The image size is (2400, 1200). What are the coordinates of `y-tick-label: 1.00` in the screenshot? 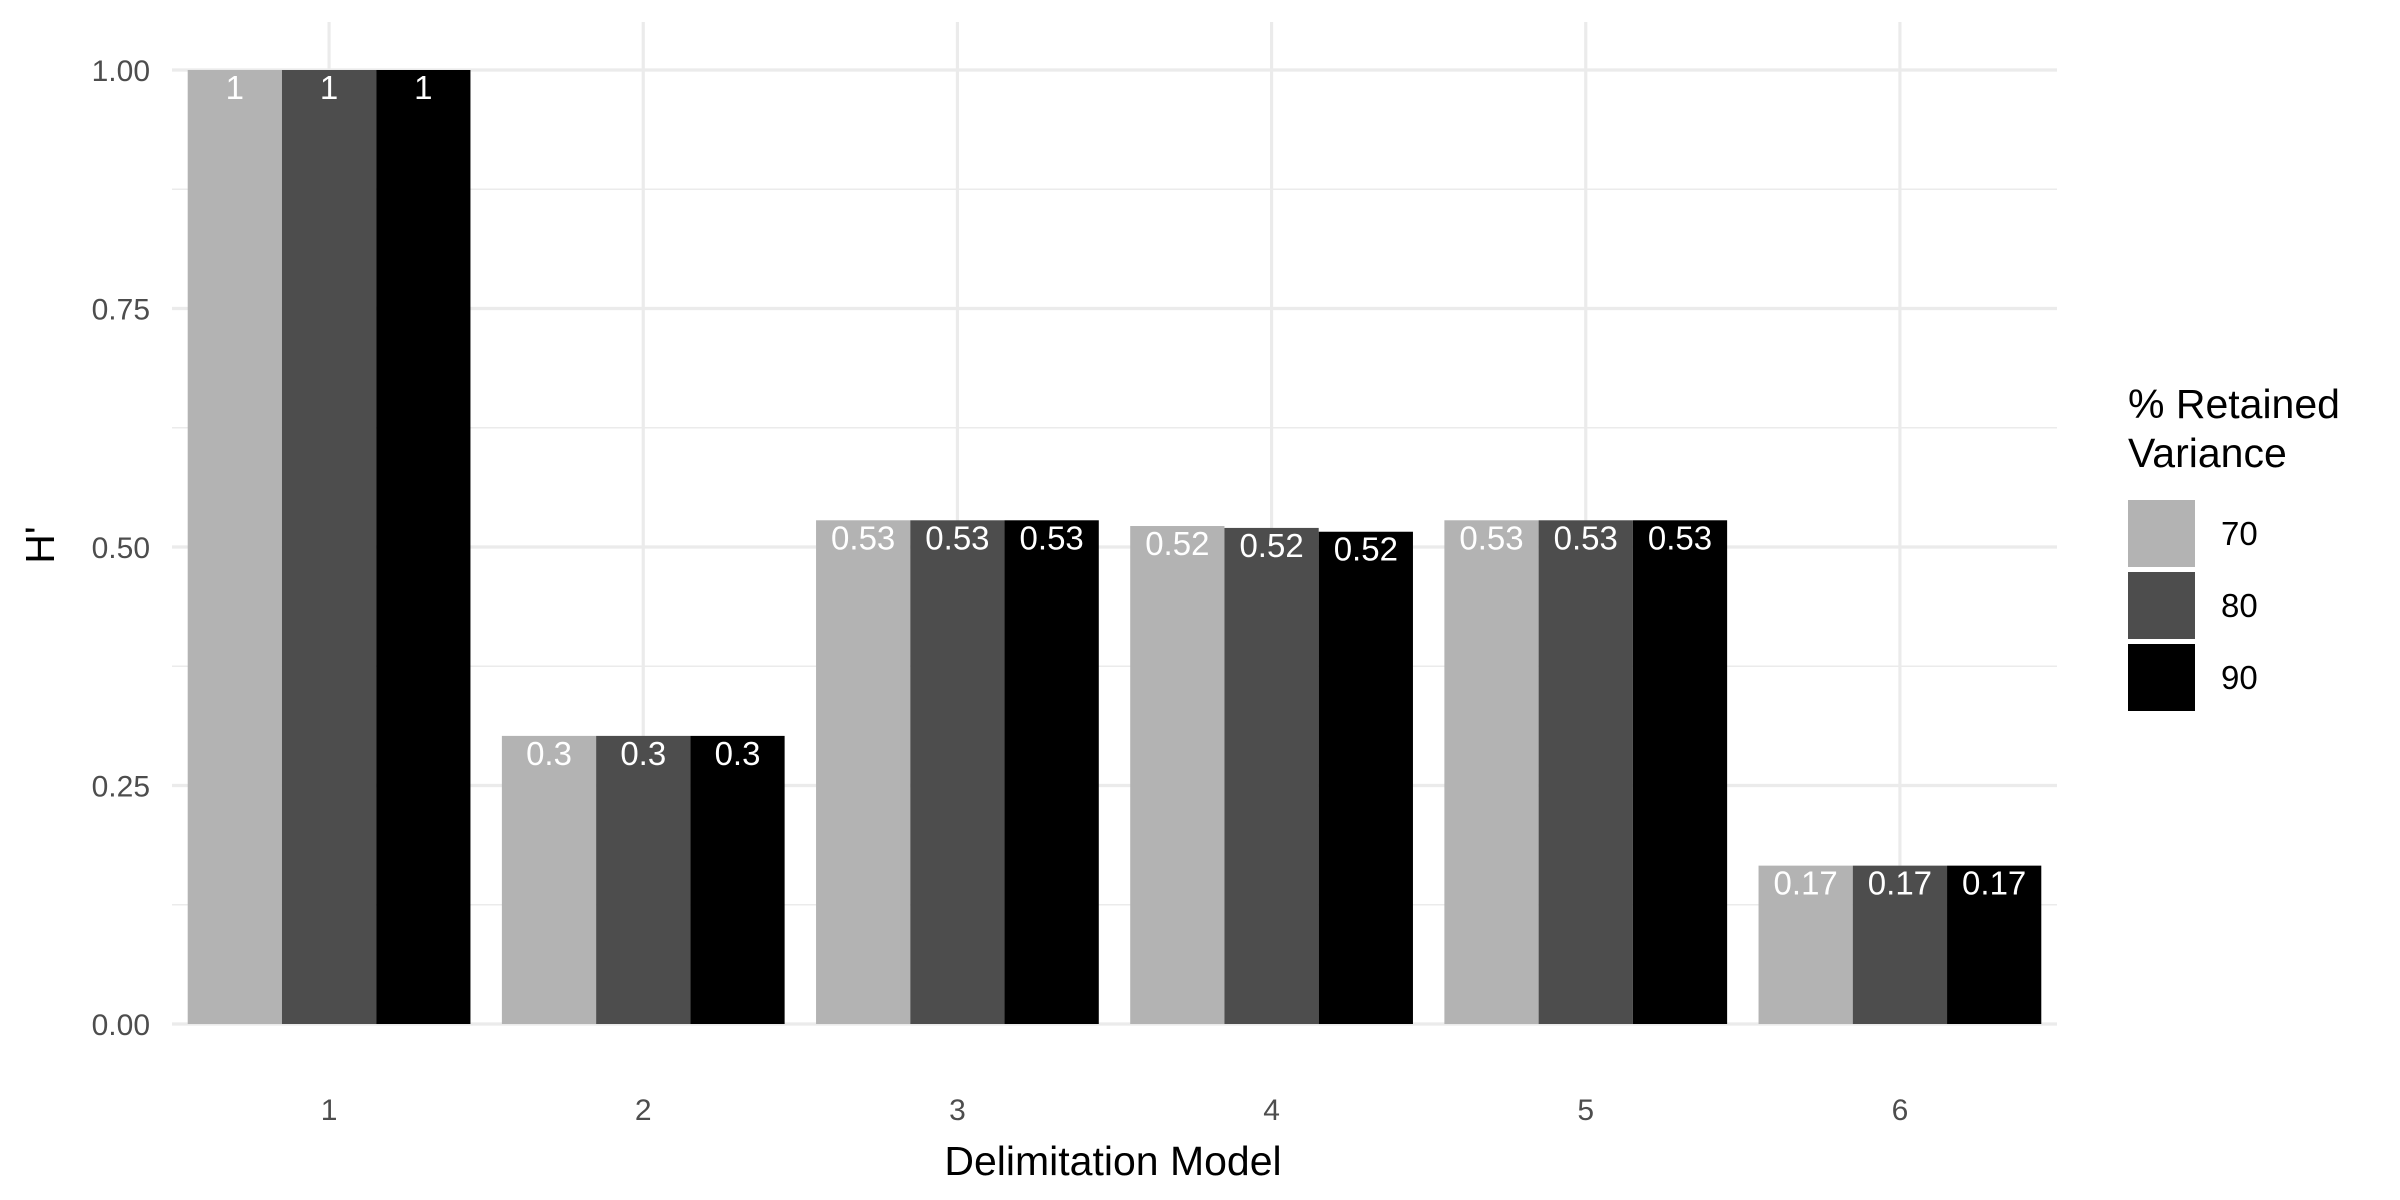 It's located at (121, 71).